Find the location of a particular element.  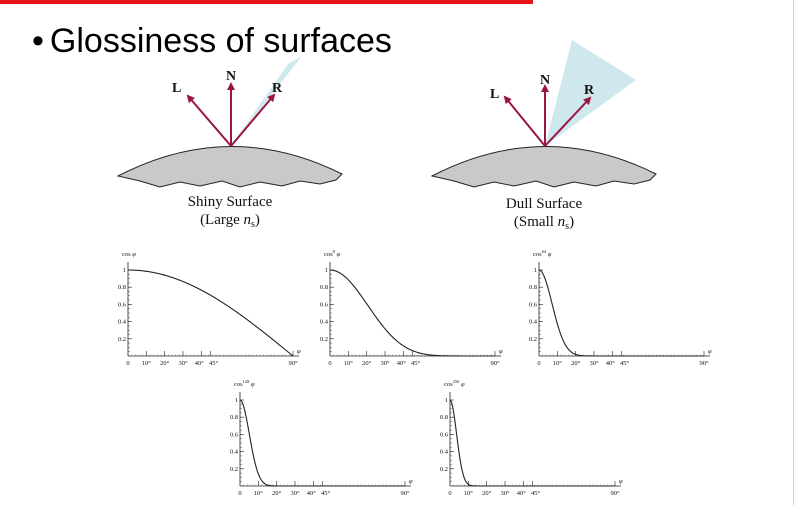

cos-plot-1: cos φ φ 1 0.8 0.6 0.4 0.2 0 10° 20° 30° 40° 45° 90° is located at coordinates (209, 309).